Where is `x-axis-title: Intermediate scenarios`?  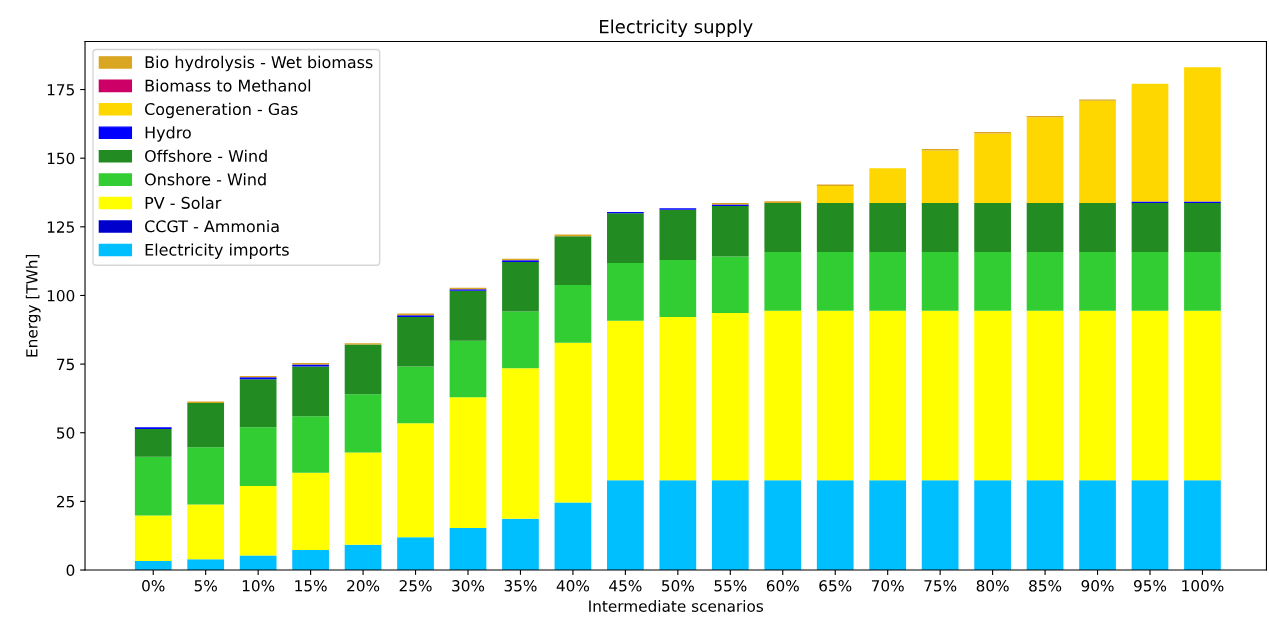 x-axis-title: Intermediate scenarios is located at coordinates (676, 606).